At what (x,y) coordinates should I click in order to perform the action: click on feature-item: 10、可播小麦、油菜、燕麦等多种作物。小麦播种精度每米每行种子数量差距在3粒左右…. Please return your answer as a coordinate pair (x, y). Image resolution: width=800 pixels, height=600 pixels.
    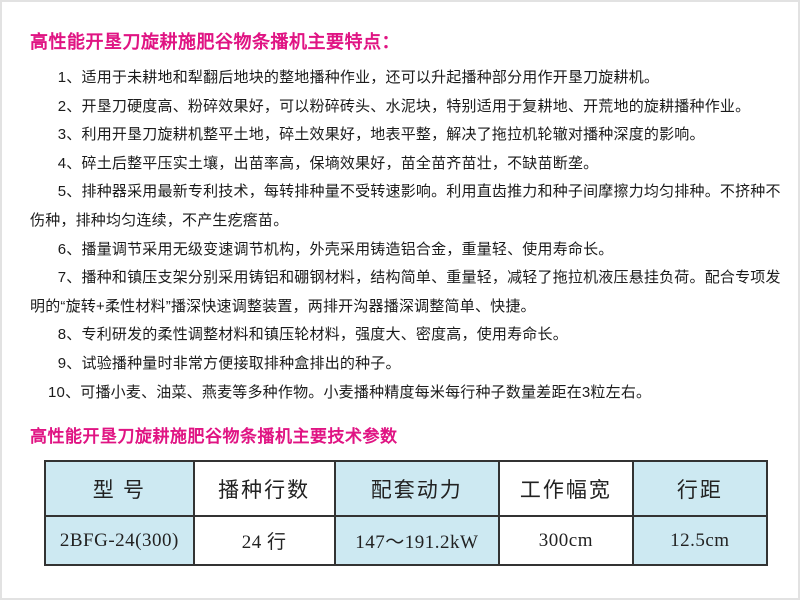
    Looking at the image, I should click on (350, 392).